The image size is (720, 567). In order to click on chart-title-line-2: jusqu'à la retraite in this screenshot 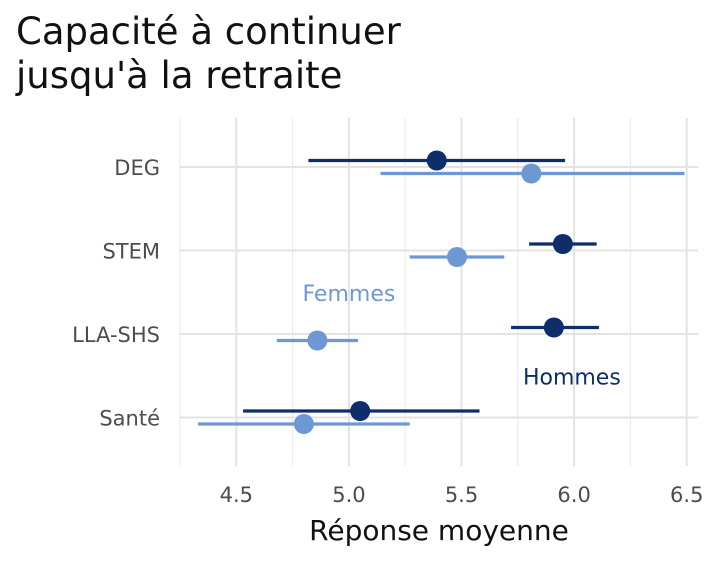, I will do `click(179, 75)`.